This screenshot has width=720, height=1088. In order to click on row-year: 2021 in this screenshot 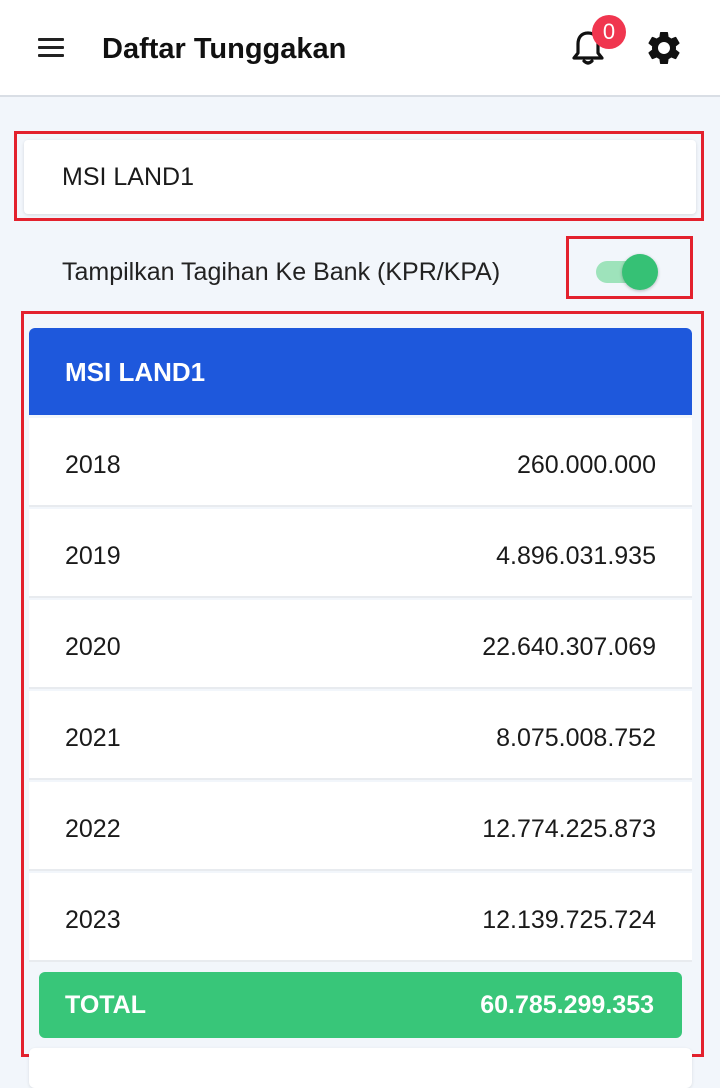, I will do `click(93, 738)`.